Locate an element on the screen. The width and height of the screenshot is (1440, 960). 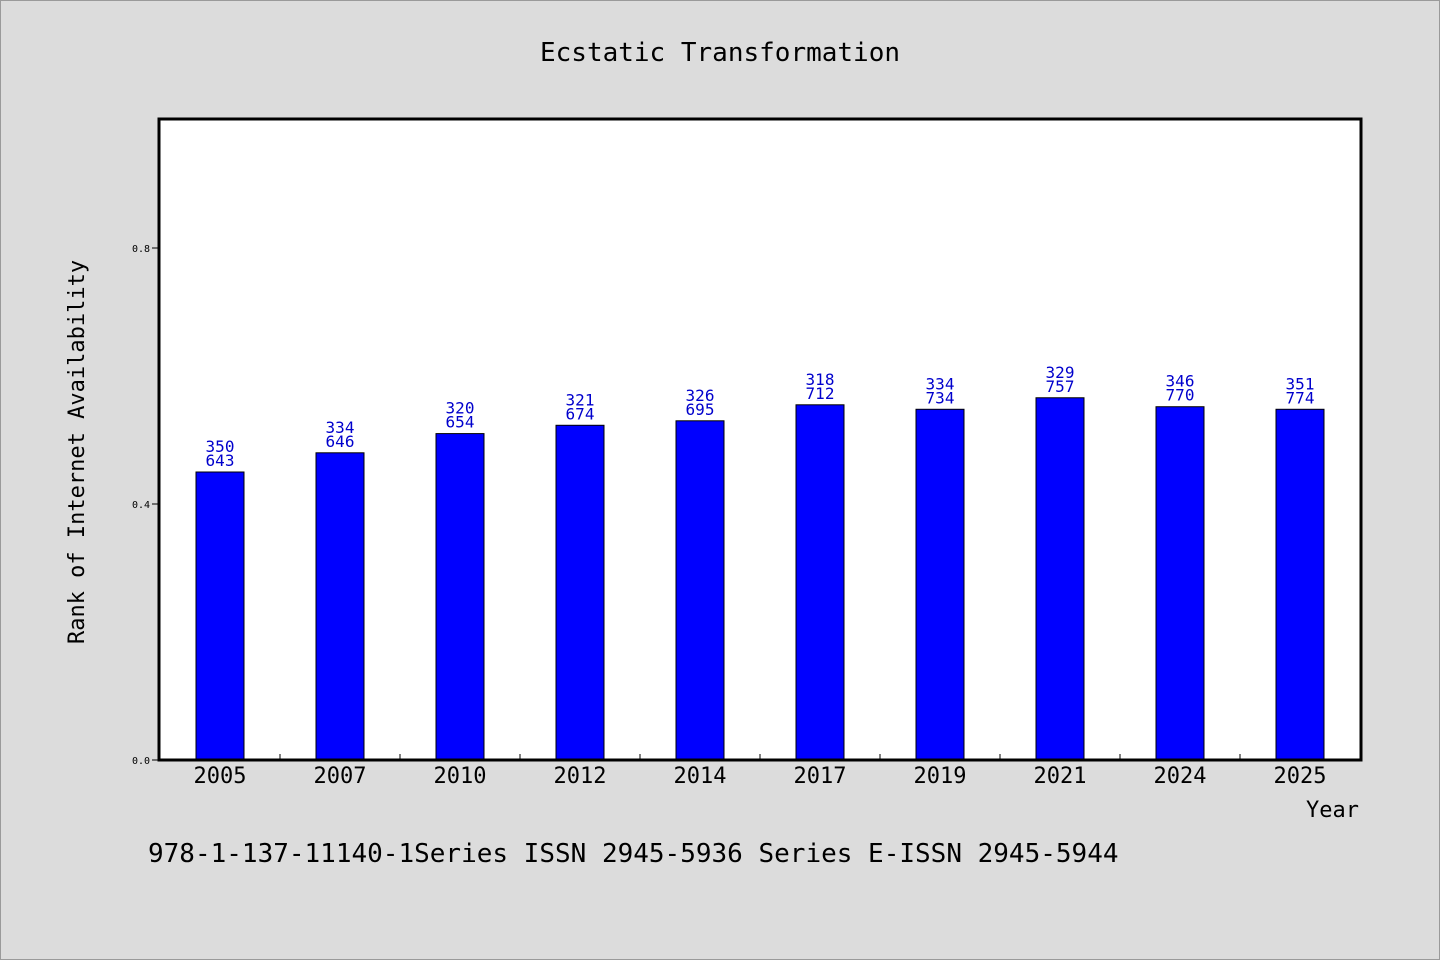
x-tick-label-2021: 2021 is located at coordinates (1060, 776).